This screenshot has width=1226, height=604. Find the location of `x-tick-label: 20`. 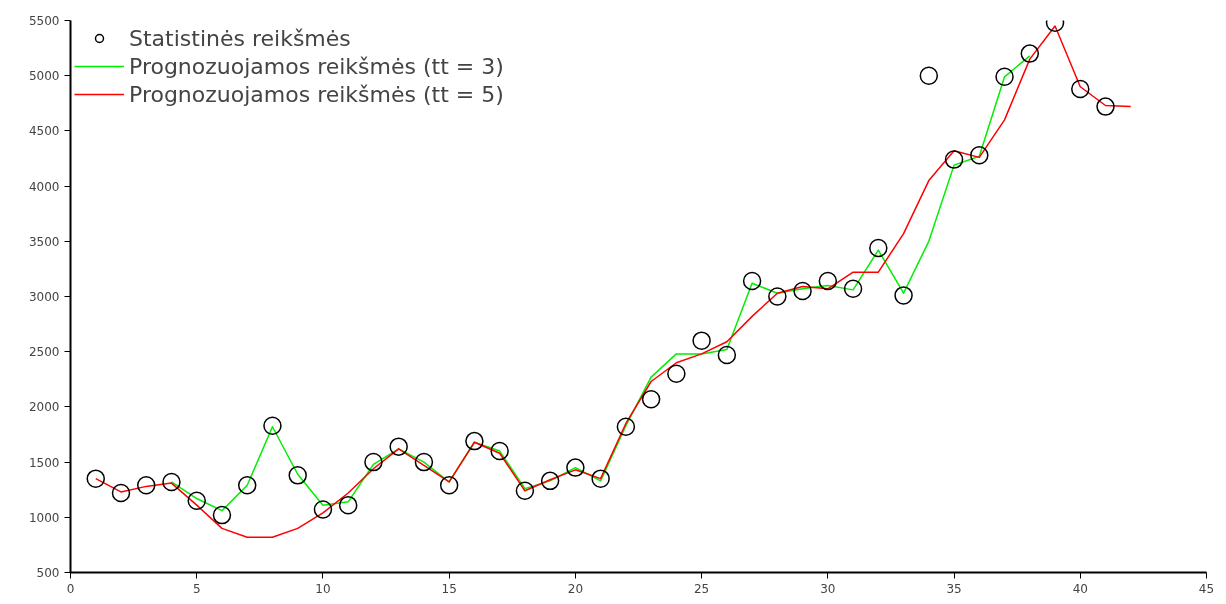

x-tick-label: 20 is located at coordinates (575, 588).